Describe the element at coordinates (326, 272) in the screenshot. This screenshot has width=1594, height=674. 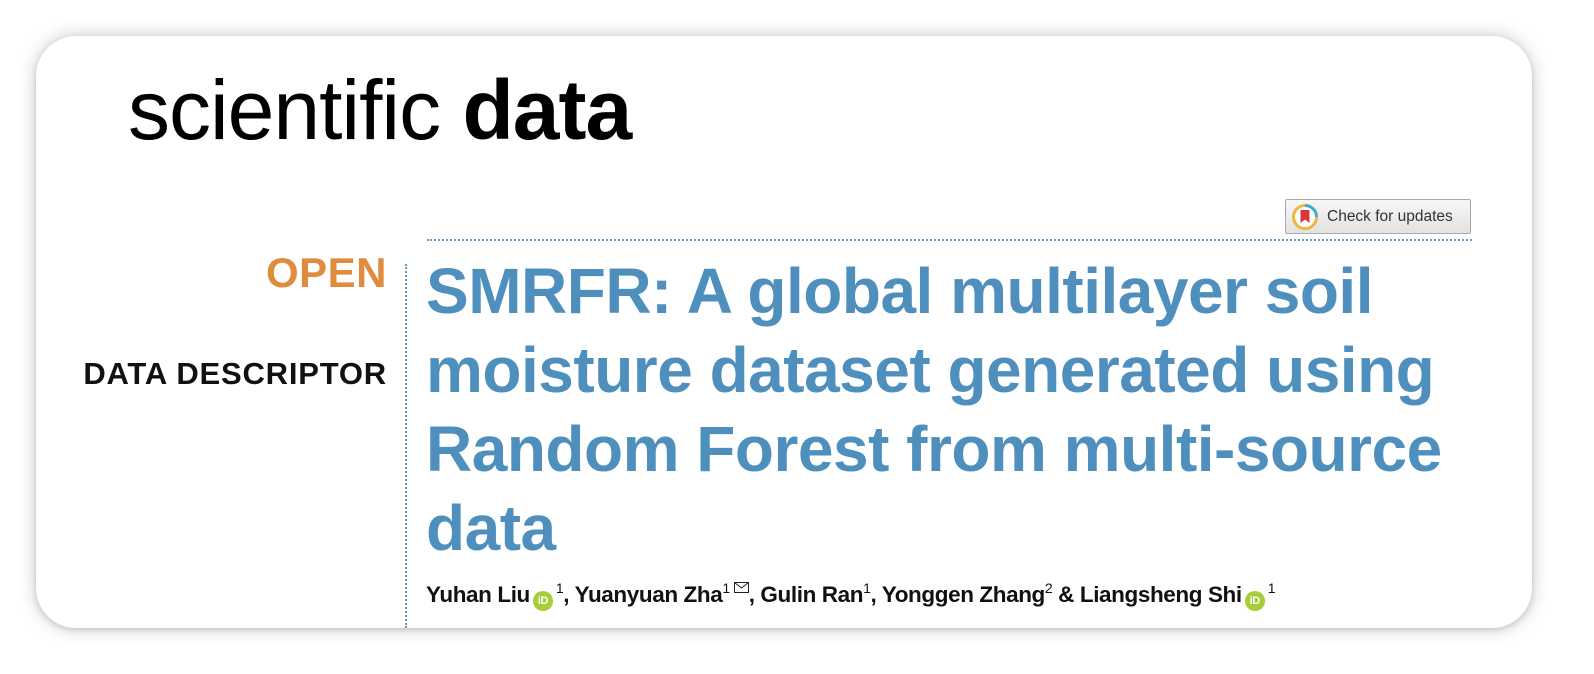
I see `open-access-label: OPEN` at that location.